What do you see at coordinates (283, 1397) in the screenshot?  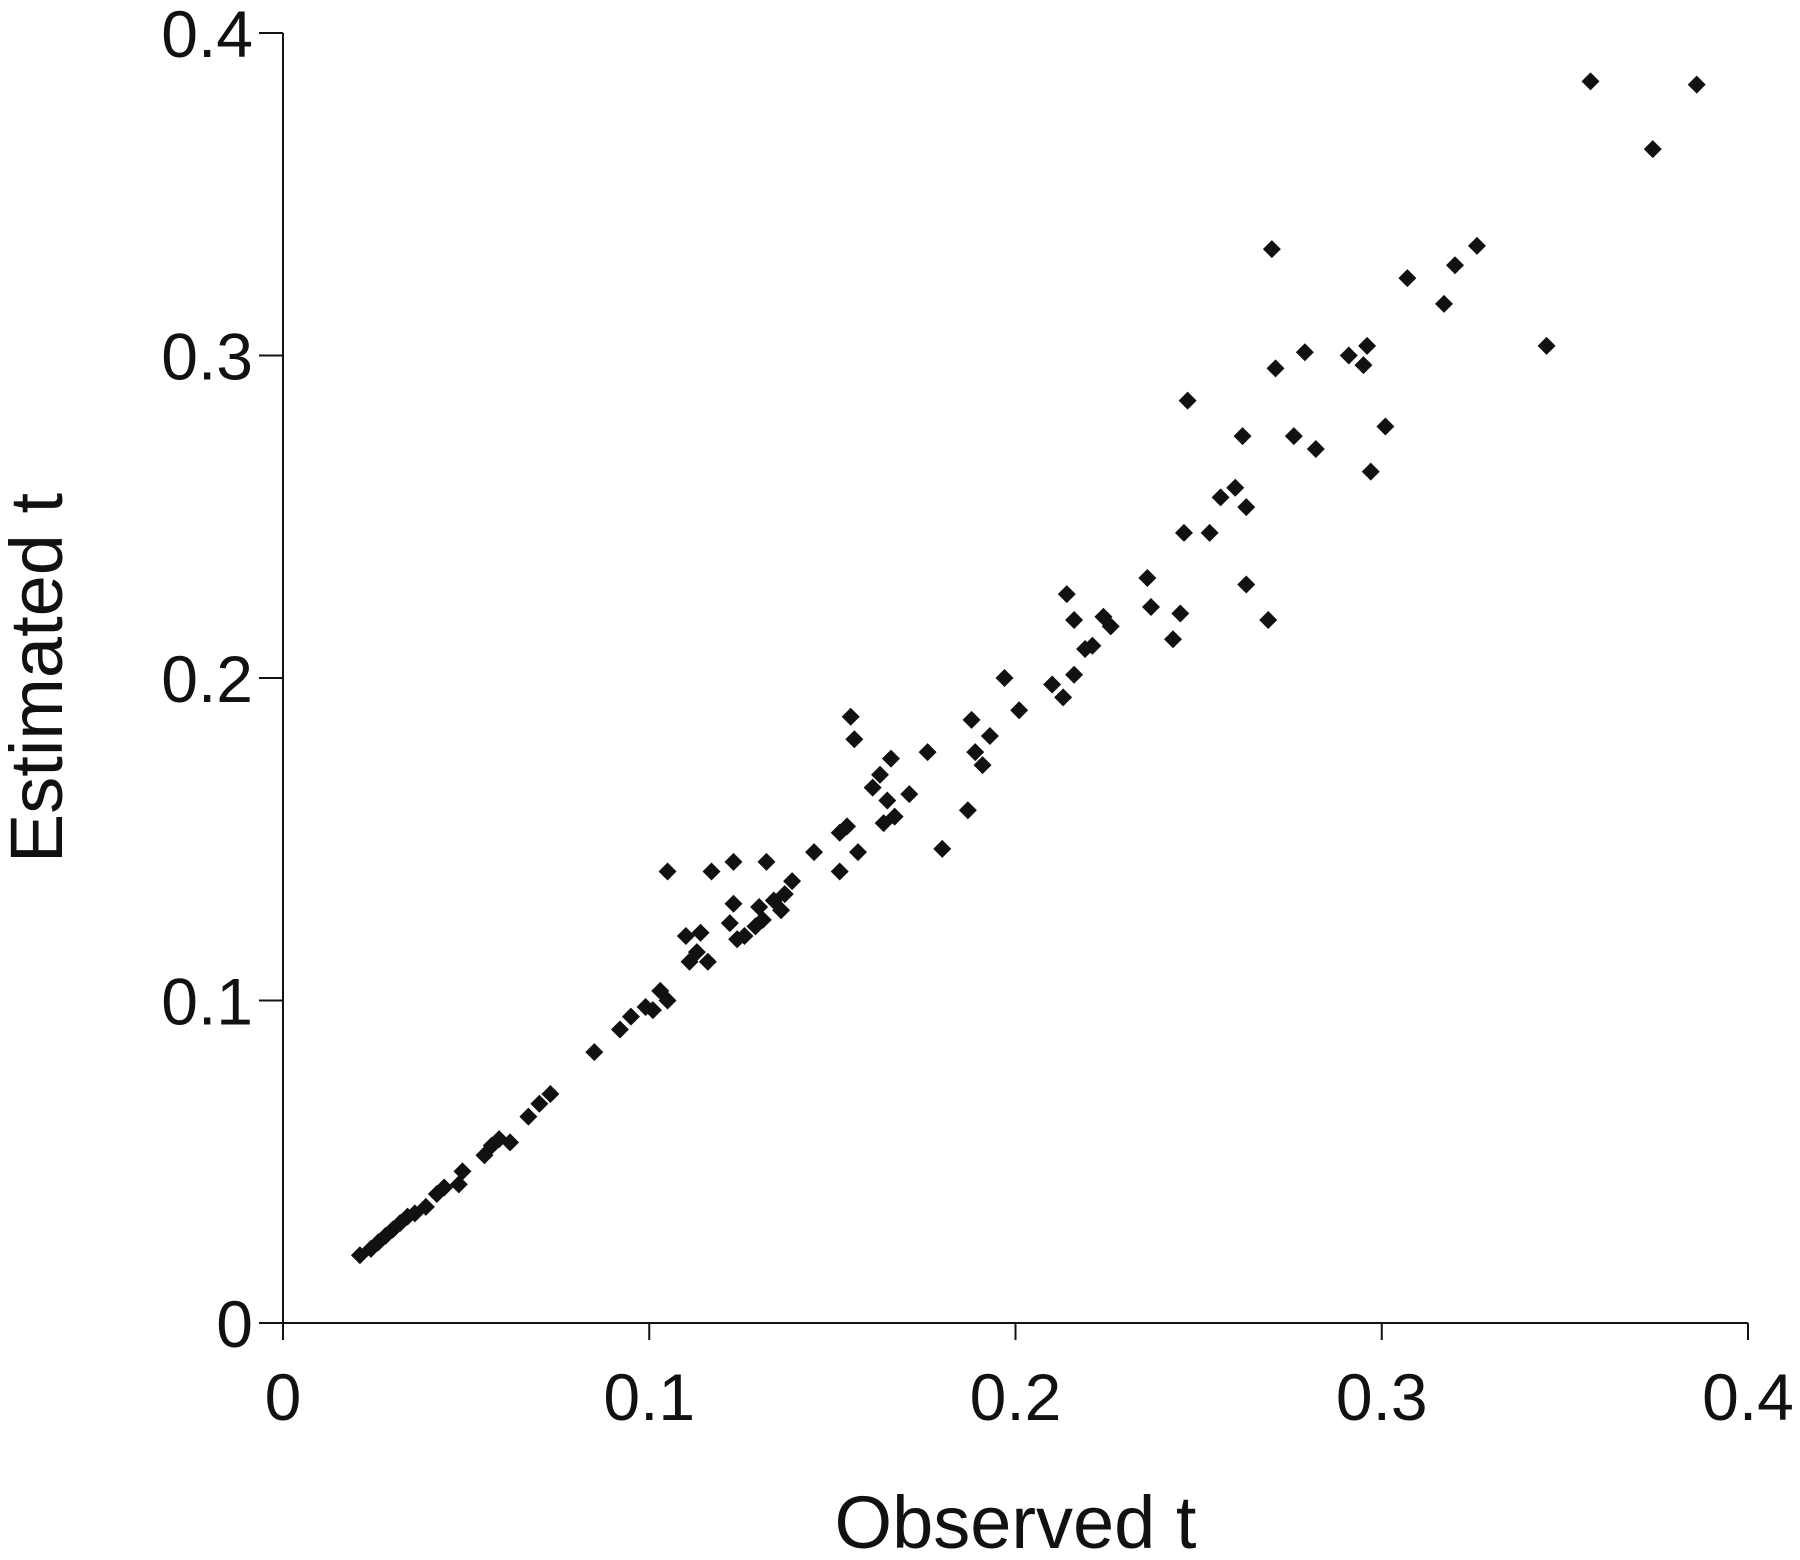 I see `x-tick-label: 0` at bounding box center [283, 1397].